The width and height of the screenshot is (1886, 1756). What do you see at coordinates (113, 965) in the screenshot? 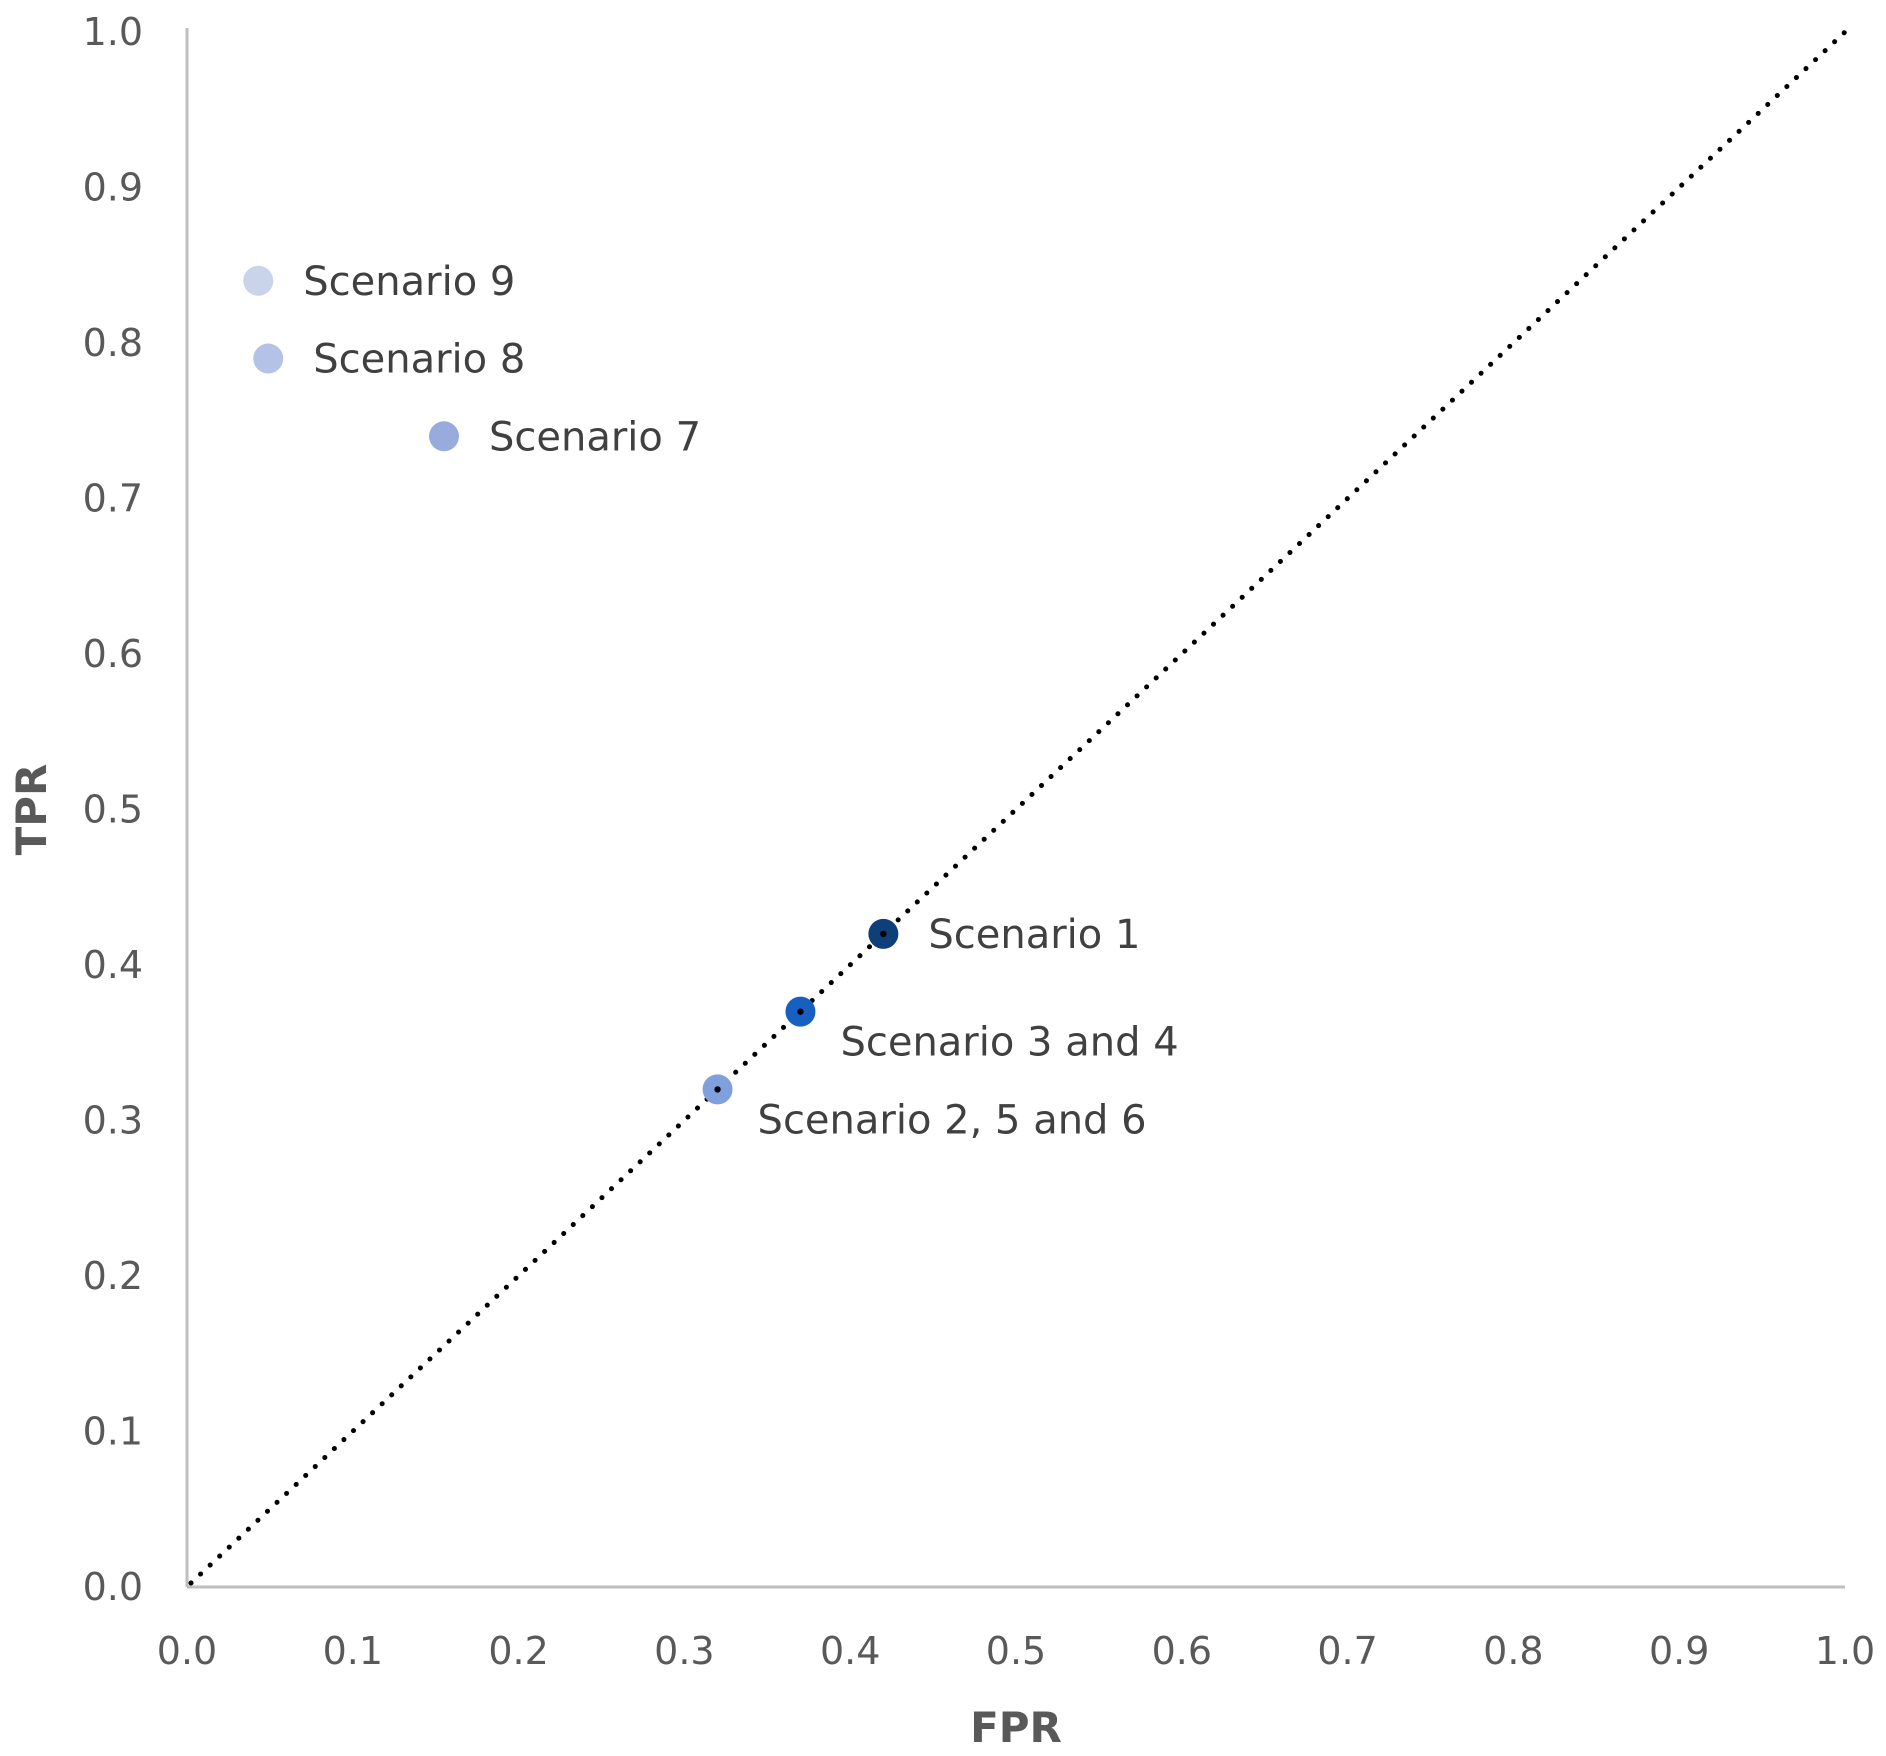
I see `y-tick-label: 0.4` at bounding box center [113, 965].